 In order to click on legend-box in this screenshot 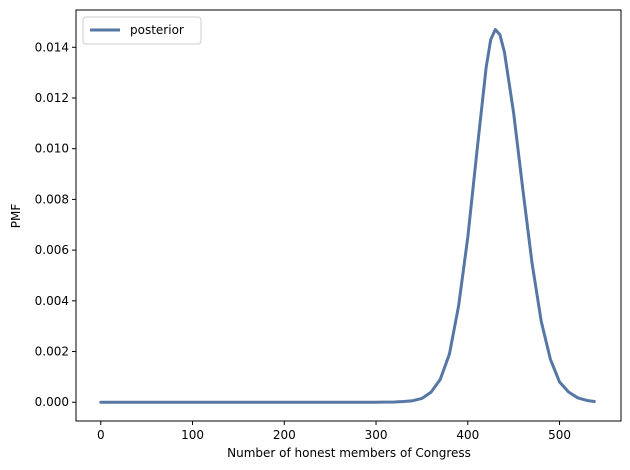, I will do `click(142, 30)`.